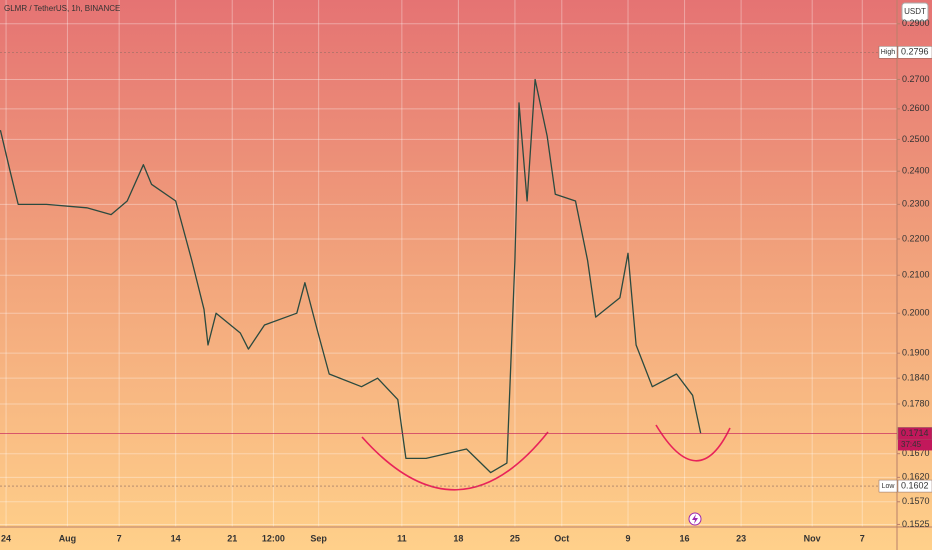 This screenshot has height=550, width=932. What do you see at coordinates (915, 433) in the screenshot?
I see `last-value: 0.1714` at bounding box center [915, 433].